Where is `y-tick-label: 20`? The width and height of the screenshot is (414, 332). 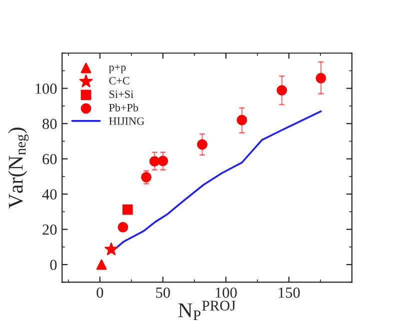 y-tick-label: 20 is located at coordinates (49, 229).